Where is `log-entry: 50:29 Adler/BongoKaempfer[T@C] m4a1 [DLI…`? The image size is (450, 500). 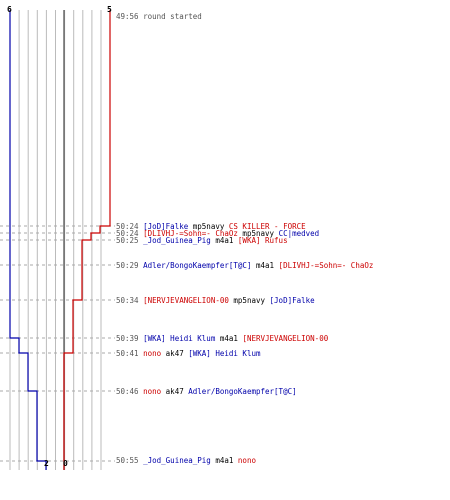 log-entry: 50:29 Adler/BongoKaempfer[T@C] m4a1 [DLI… is located at coordinates (244, 265).